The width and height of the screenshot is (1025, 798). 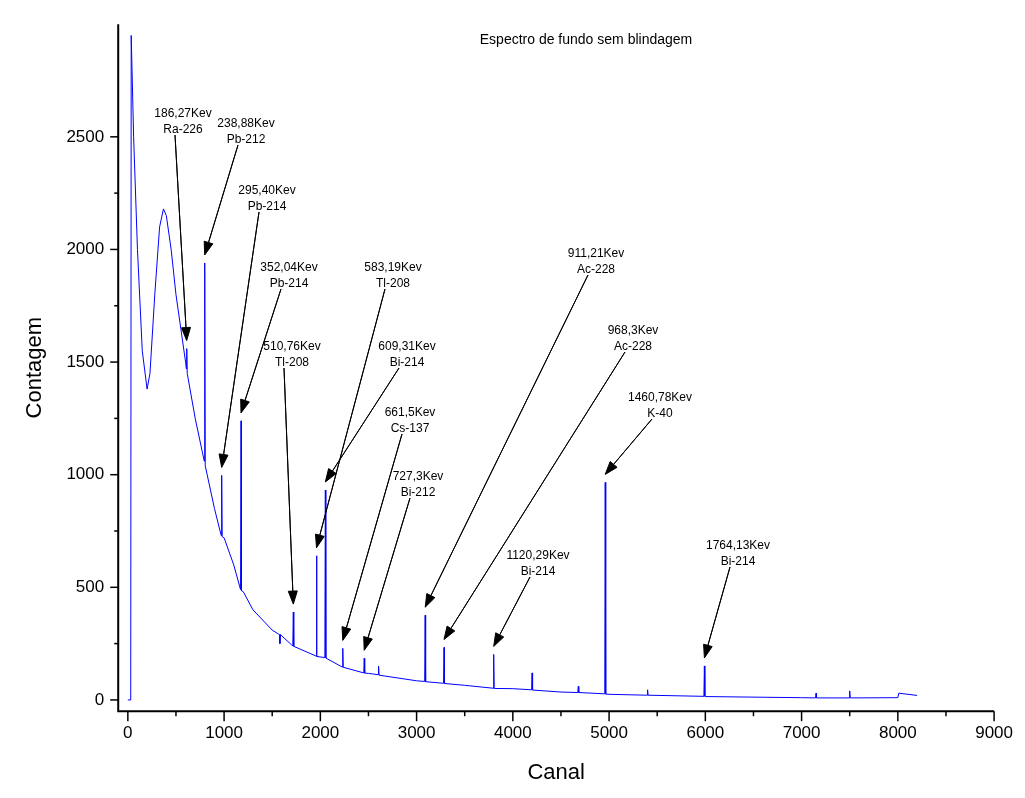 What do you see at coordinates (418, 484) in the screenshot?
I see `annotation: 727,3Kev Bi-212` at bounding box center [418, 484].